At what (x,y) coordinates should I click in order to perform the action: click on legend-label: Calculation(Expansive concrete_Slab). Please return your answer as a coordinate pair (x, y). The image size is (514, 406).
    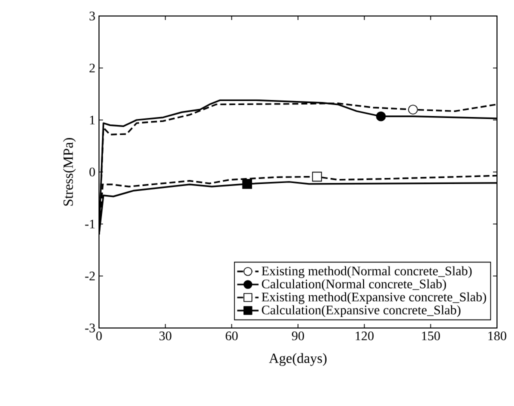
    Looking at the image, I should click on (361, 311).